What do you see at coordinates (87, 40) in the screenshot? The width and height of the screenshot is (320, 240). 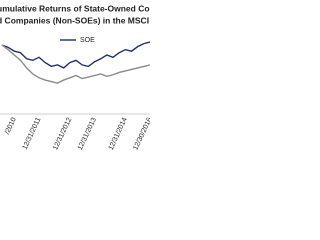 I see `legend-label: SOE` at bounding box center [87, 40].